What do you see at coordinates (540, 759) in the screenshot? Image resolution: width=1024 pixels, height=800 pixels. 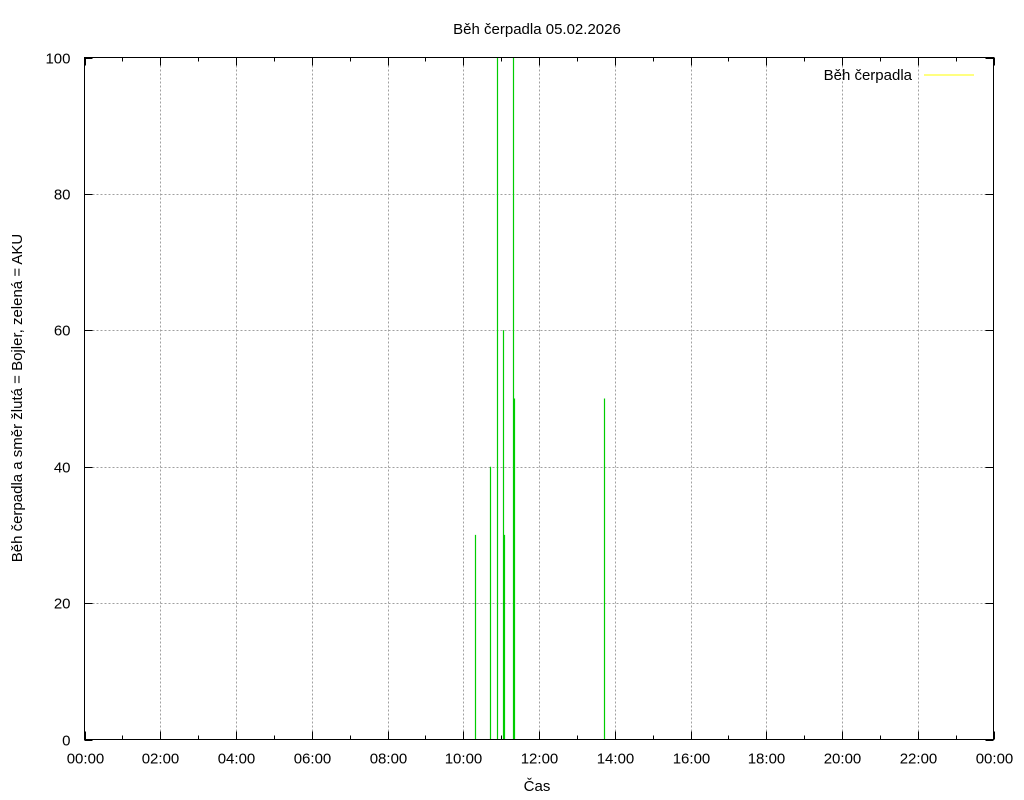 I see `x-tick-label: 12:00` at bounding box center [540, 759].